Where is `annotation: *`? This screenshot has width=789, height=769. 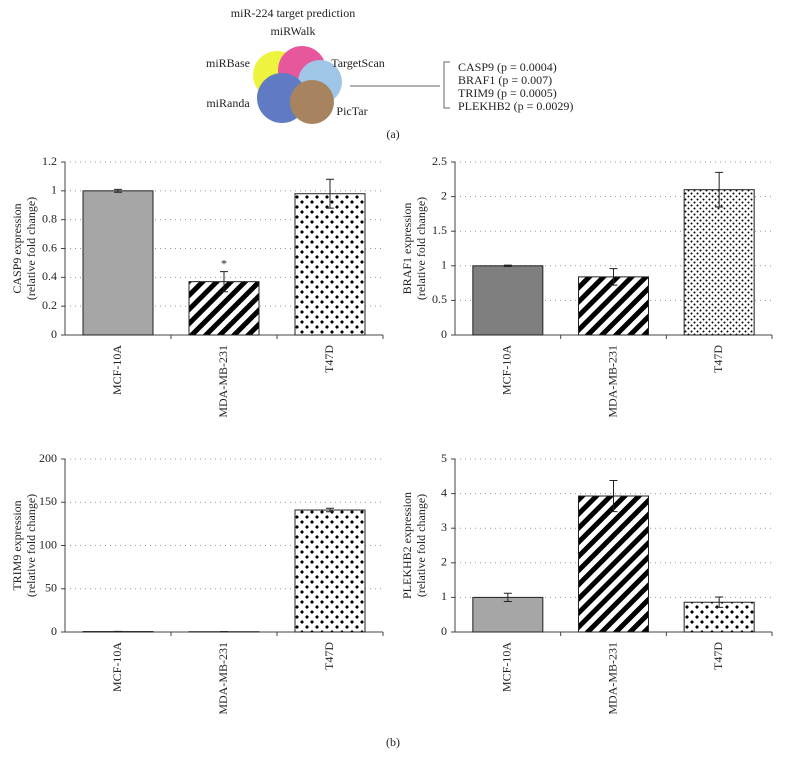
annotation: * is located at coordinates (224, 263).